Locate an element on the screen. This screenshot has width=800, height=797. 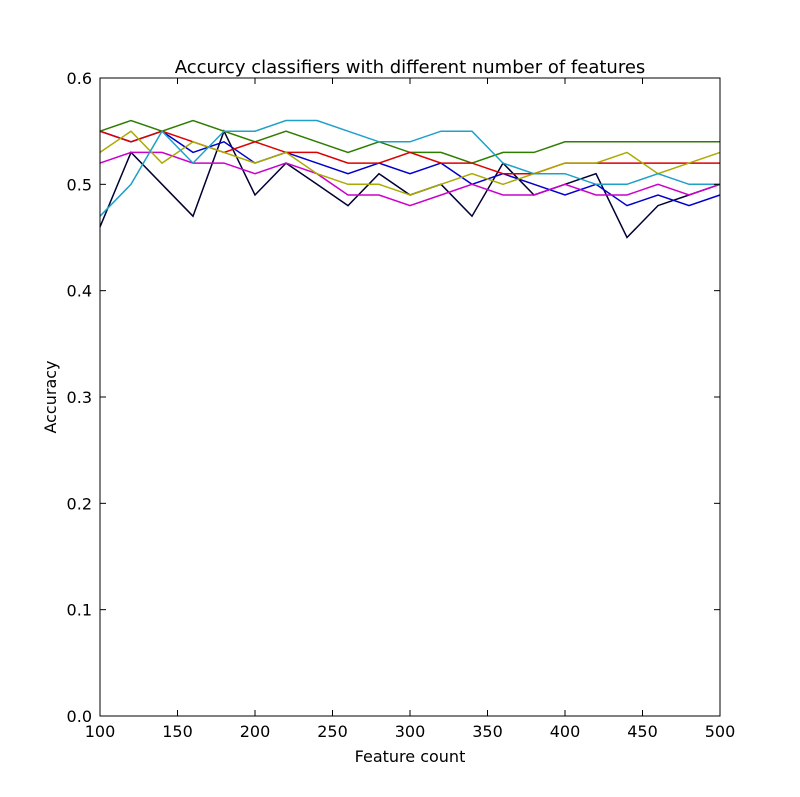
x-tick-label: 350 is located at coordinates (487, 731).